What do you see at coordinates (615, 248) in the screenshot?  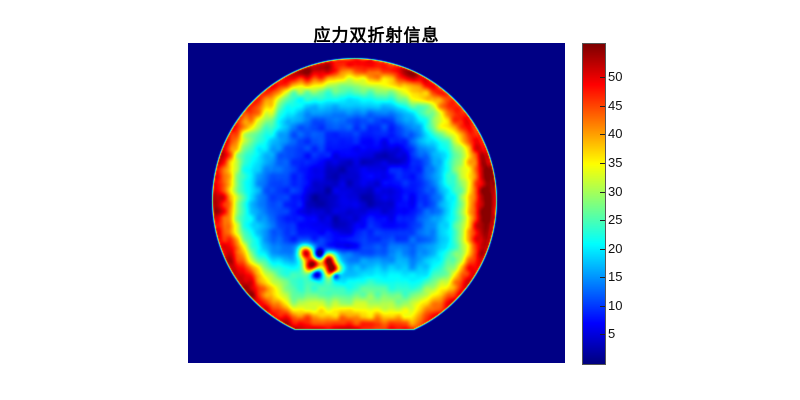 I see `colorbar-tick-label: 20` at bounding box center [615, 248].